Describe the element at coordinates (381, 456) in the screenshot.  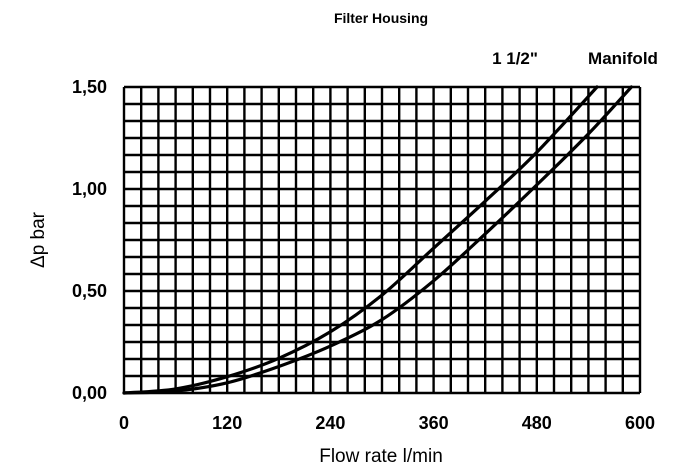
I see `x-axis-label: Flow rate l/min` at that location.